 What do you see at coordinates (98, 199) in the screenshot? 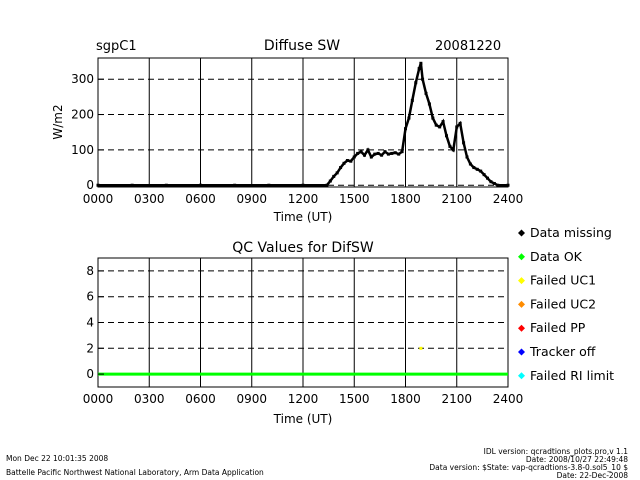
I see `x-tick-label: 0000` at bounding box center [98, 199].